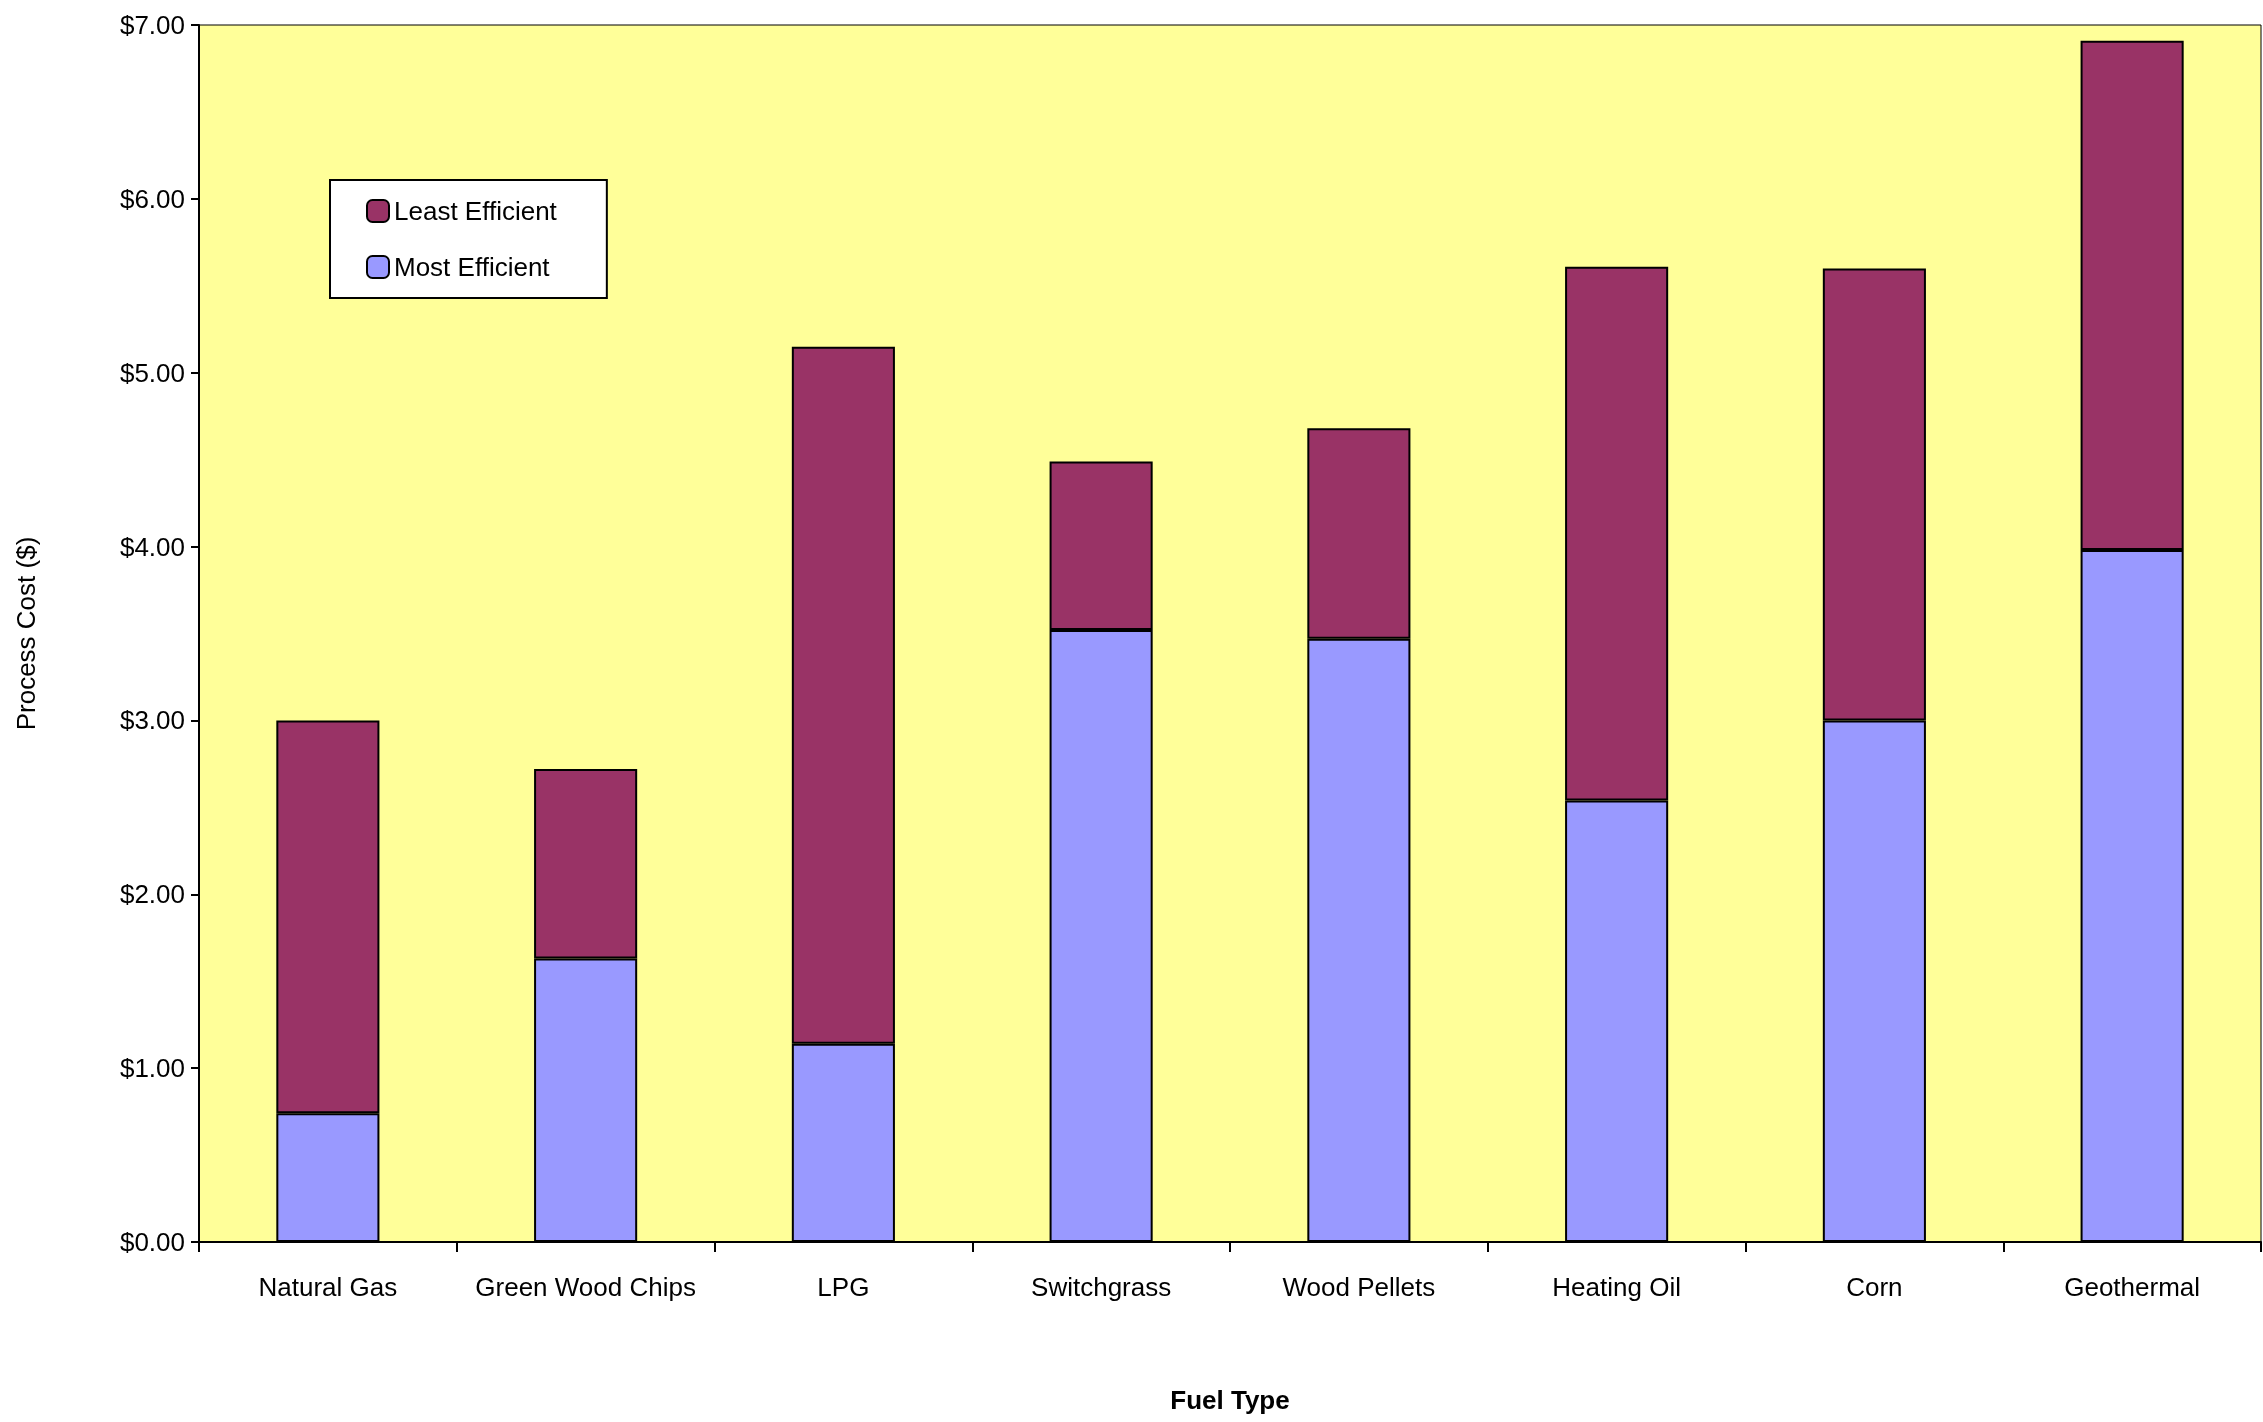  What do you see at coordinates (1230, 1400) in the screenshot?
I see `x-axis-title: Fuel Type` at bounding box center [1230, 1400].